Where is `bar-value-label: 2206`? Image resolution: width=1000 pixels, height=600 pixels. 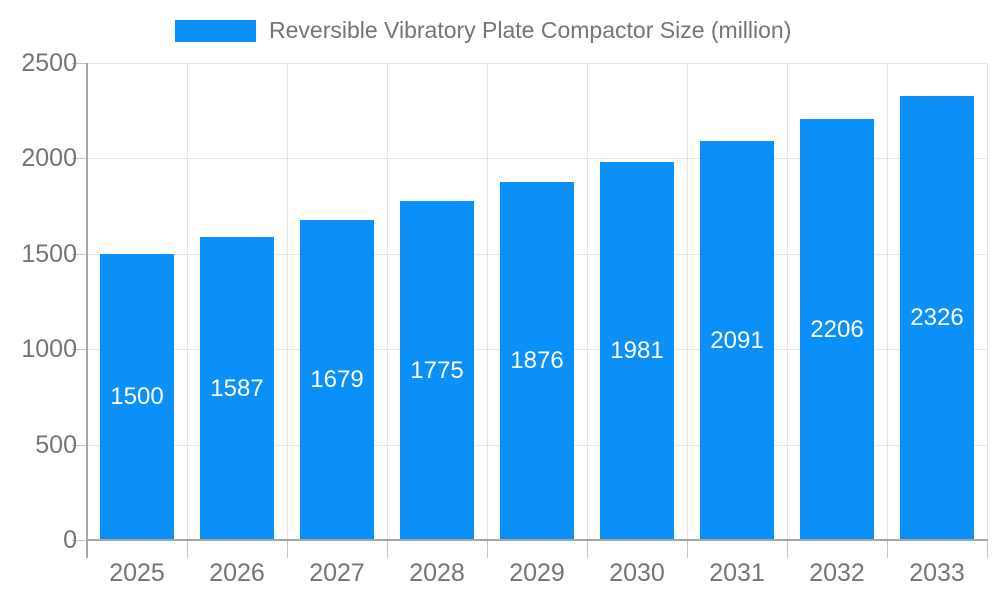
bar-value-label: 2206 is located at coordinates (837, 329).